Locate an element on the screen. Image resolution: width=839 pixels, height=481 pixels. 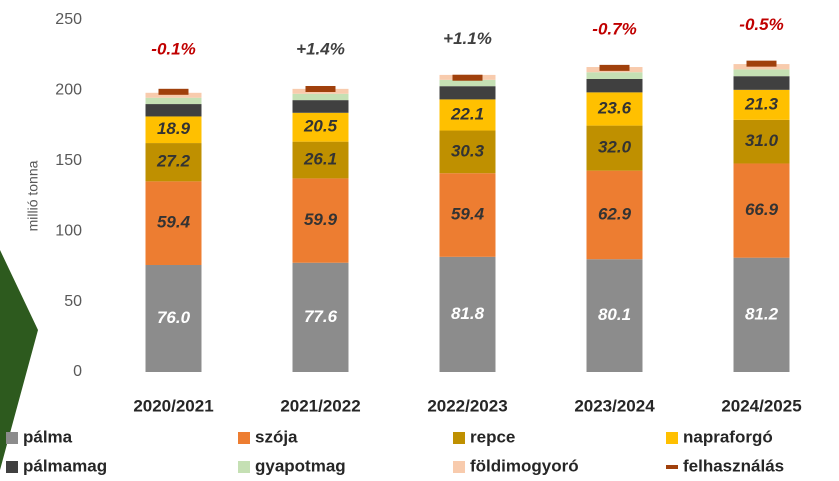
x-tick-label: 2024/2025 is located at coordinates (761, 405).